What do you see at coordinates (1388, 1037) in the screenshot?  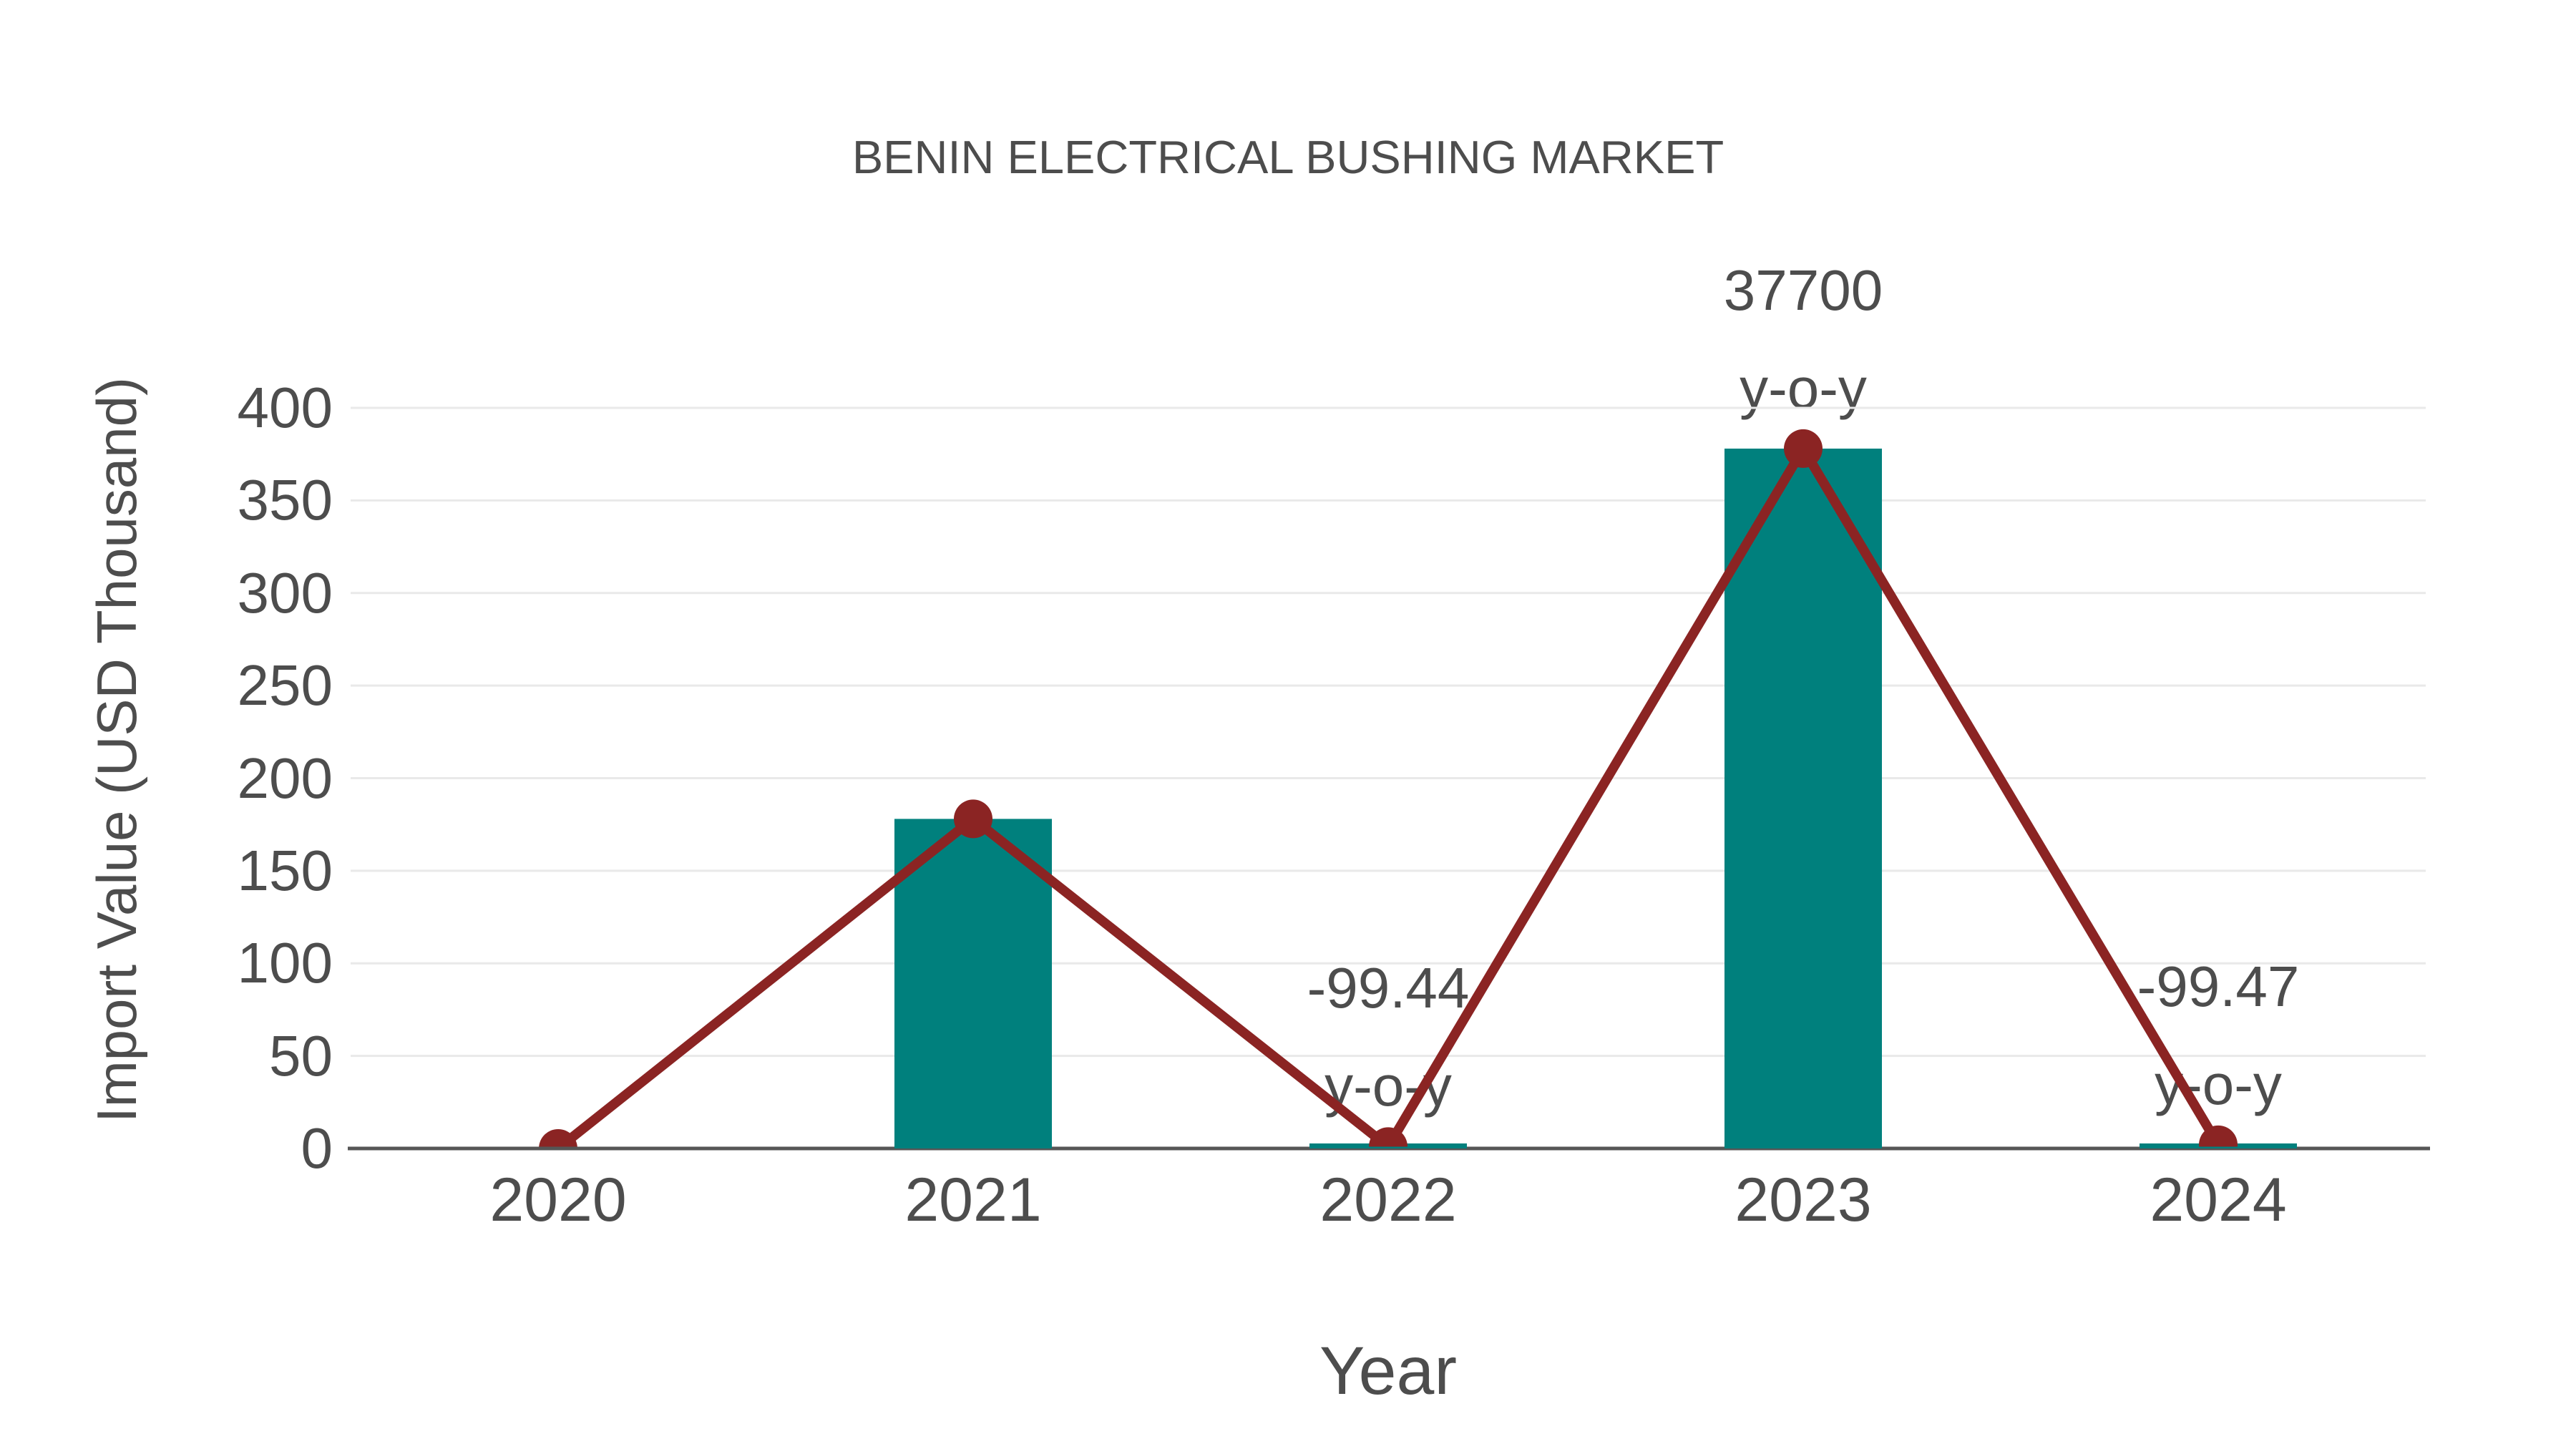 I see `annotation-2022: -99.44 y-o-y` at bounding box center [1388, 1037].